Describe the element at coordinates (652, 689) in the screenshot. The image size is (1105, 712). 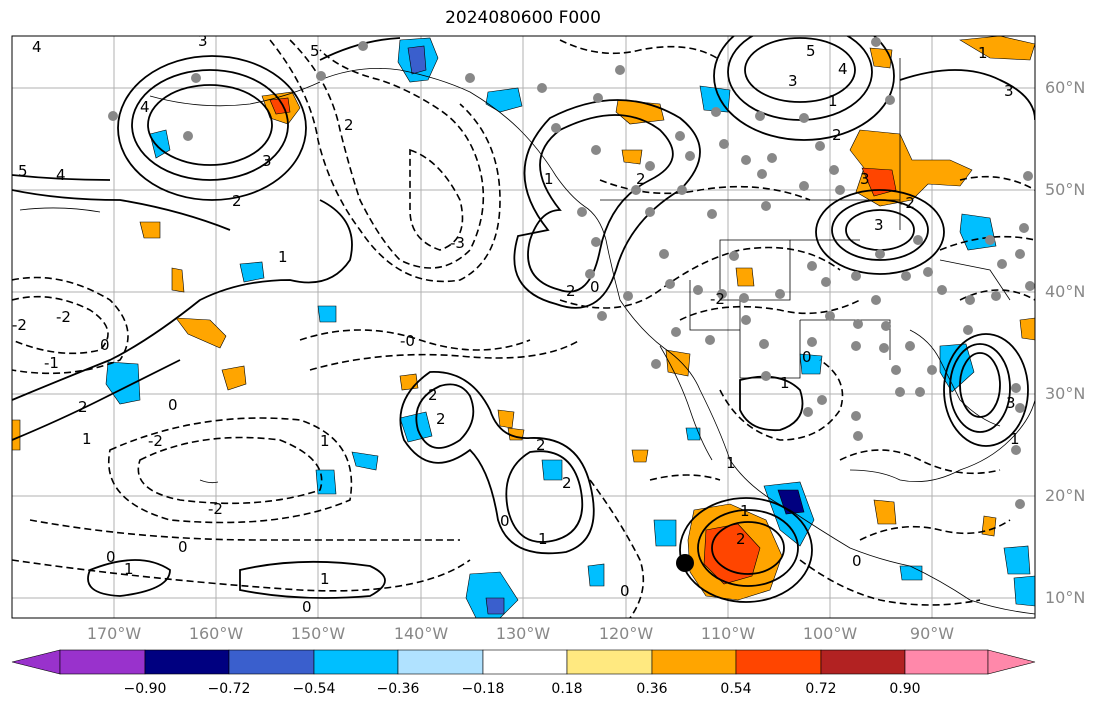
I see `colorbar-tick: 0.36` at that location.